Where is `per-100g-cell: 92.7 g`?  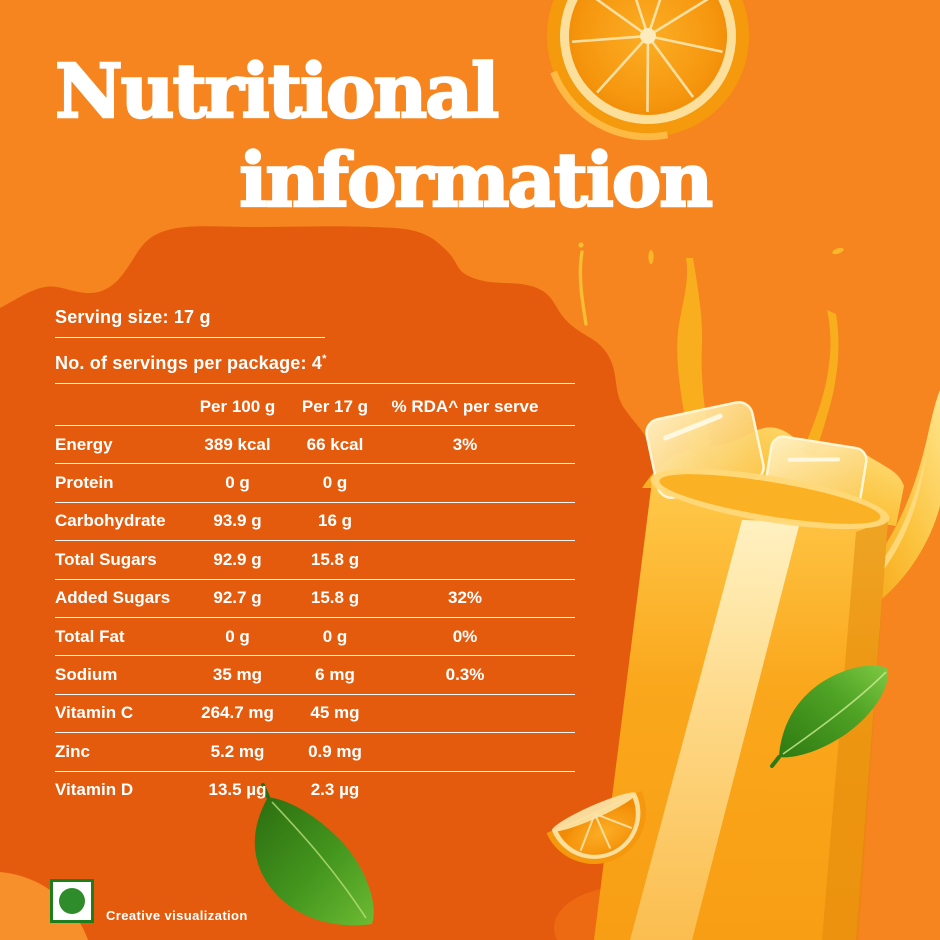 per-100g-cell: 92.7 g is located at coordinates (237, 598).